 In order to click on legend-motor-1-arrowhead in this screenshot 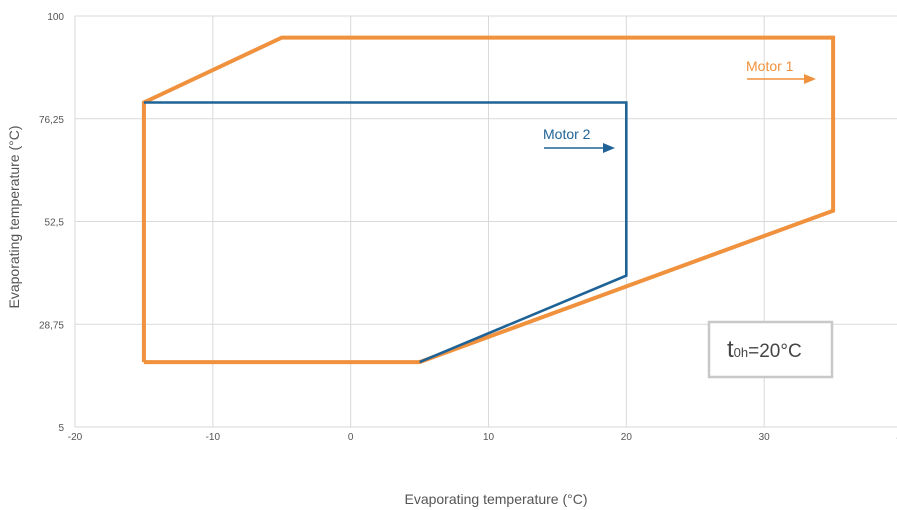, I will do `click(810, 79)`.